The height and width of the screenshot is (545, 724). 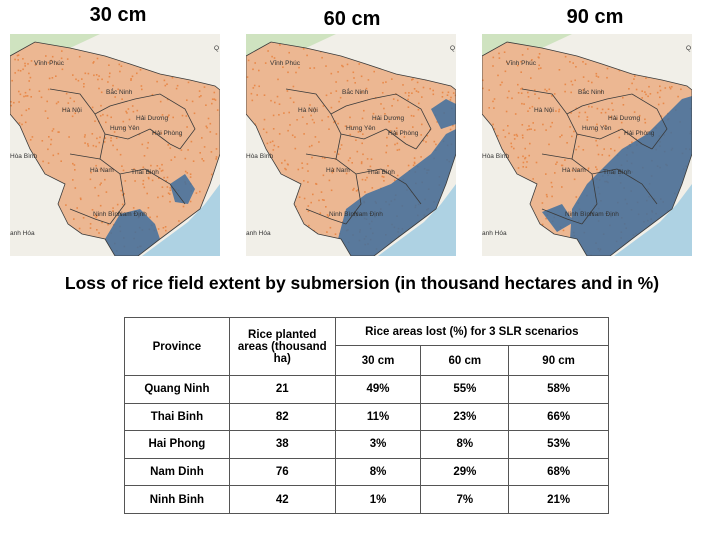 I want to click on cell-area: 82, so click(x=282, y=417).